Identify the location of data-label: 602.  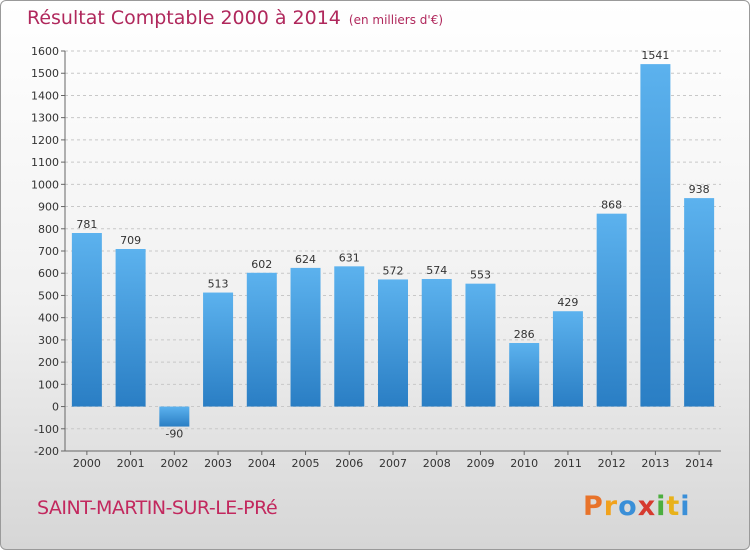
(261, 264).